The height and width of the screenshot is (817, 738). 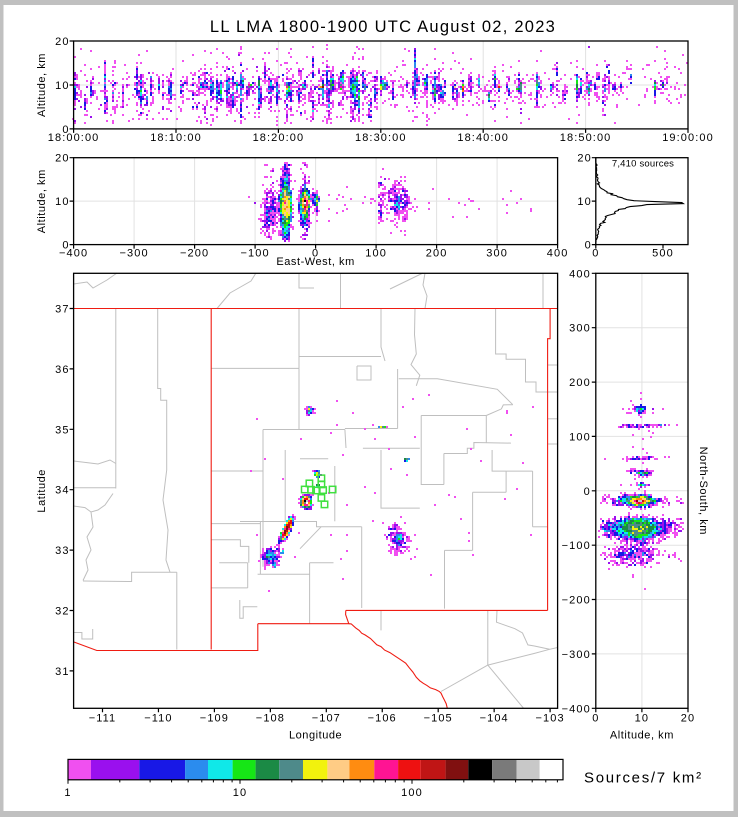 What do you see at coordinates (214, 719) in the screenshot?
I see `svg-text: −109` at bounding box center [214, 719].